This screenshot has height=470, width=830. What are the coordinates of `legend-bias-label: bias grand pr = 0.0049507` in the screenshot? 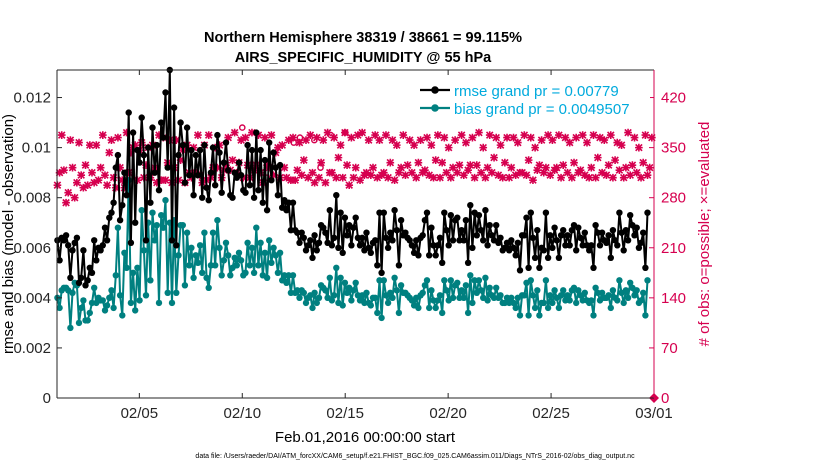 It's located at (542, 109).